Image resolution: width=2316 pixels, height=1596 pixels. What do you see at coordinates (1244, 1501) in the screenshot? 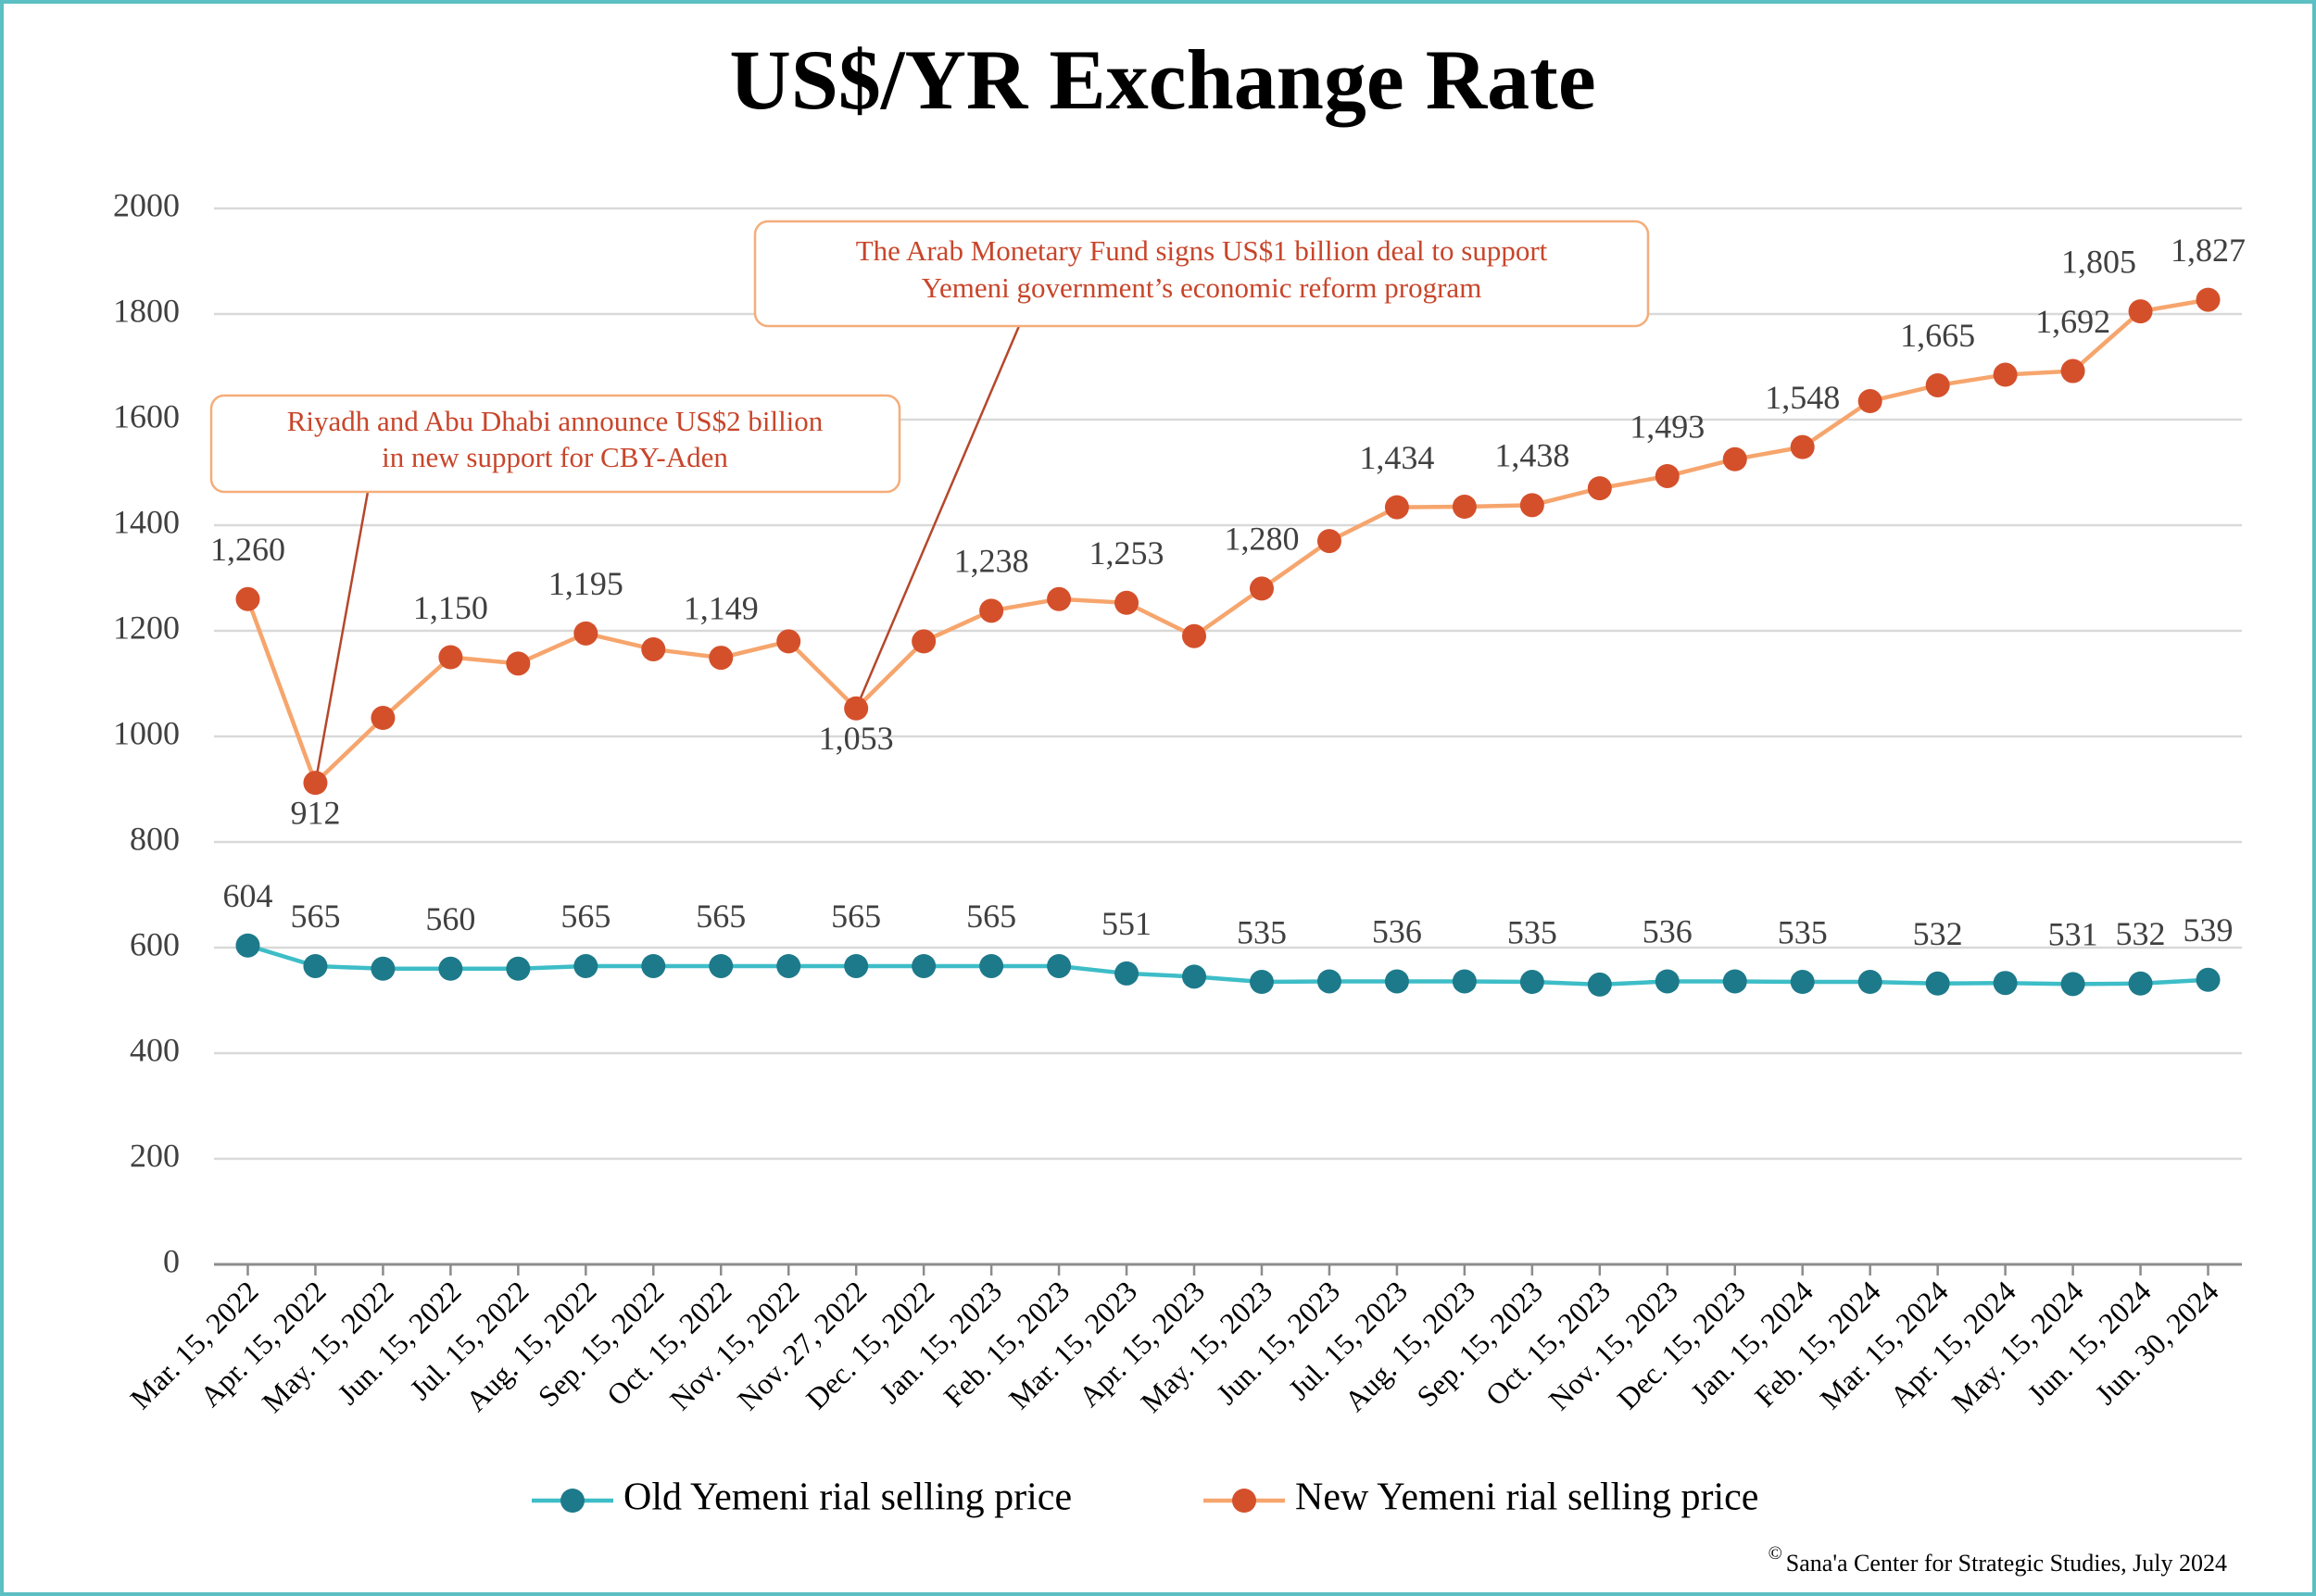
I see `legend-marker` at bounding box center [1244, 1501].